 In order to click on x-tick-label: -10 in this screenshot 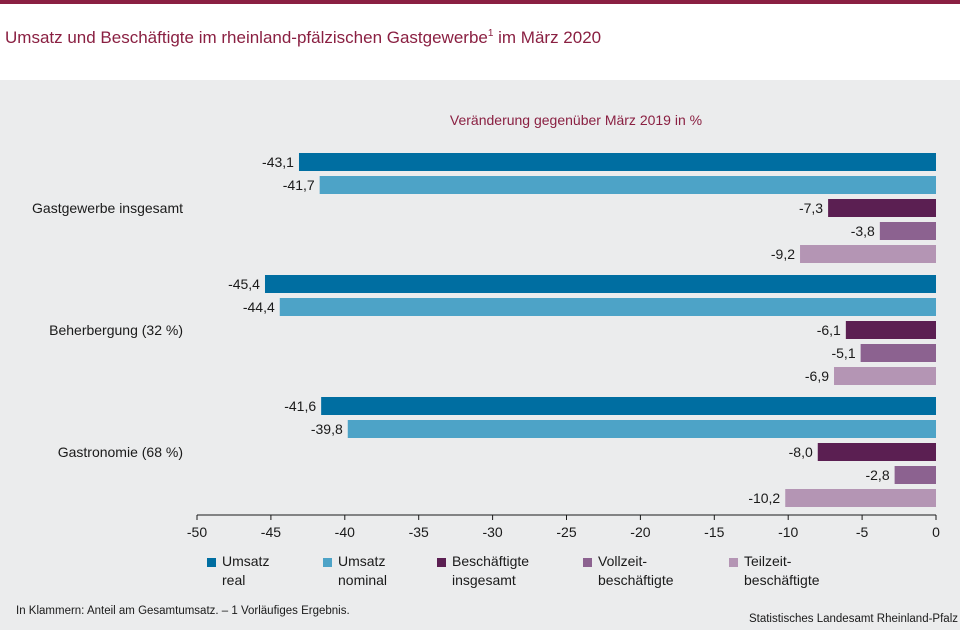, I will do `click(788, 532)`.